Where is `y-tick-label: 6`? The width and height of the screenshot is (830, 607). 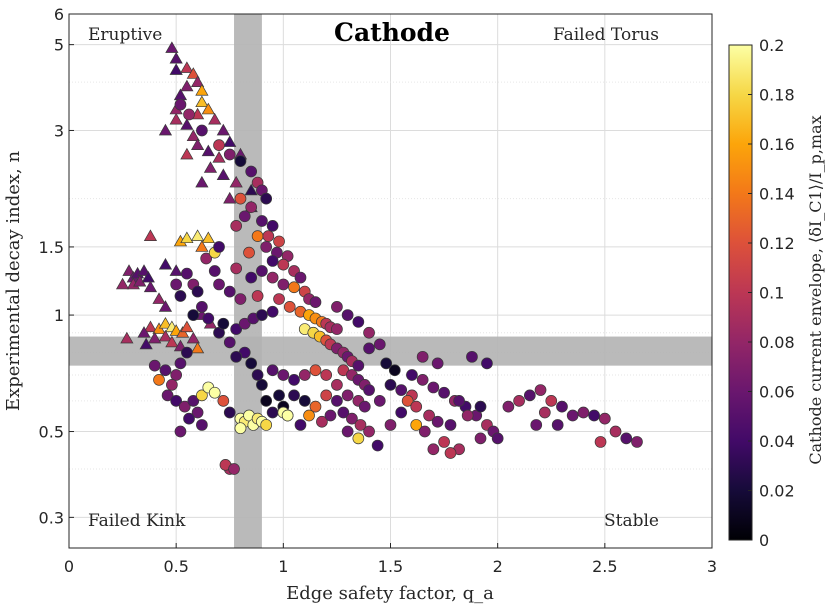
y-tick-label: 6 is located at coordinates (59, 14).